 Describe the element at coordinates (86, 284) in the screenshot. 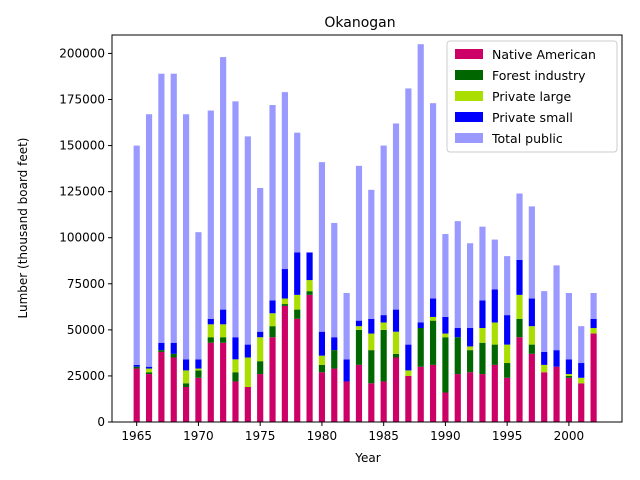

I see `y-tick-label: 75000` at that location.